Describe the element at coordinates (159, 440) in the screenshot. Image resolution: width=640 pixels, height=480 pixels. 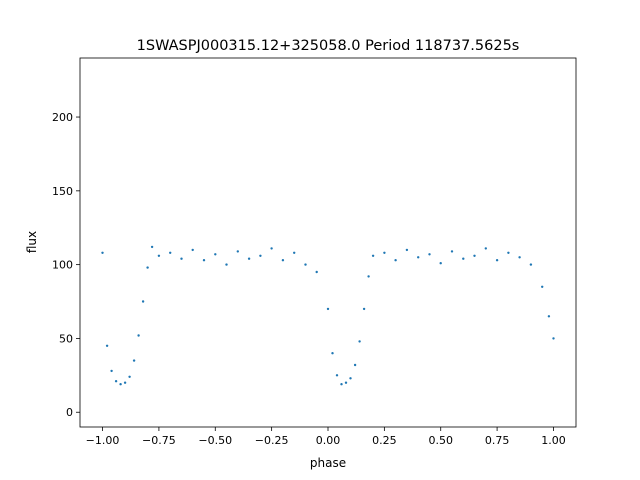
I see `x-tick-label: −0.75` at that location.